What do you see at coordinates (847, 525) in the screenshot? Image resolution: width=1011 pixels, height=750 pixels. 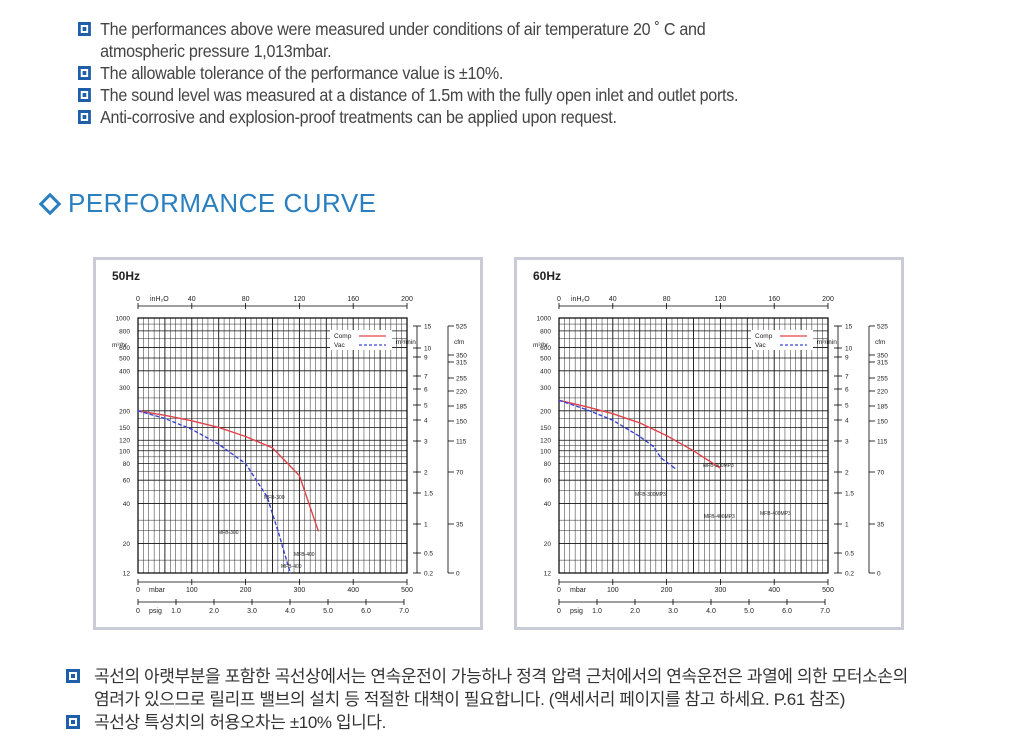 I see `m3min-axis-tick-label: 1` at bounding box center [847, 525].